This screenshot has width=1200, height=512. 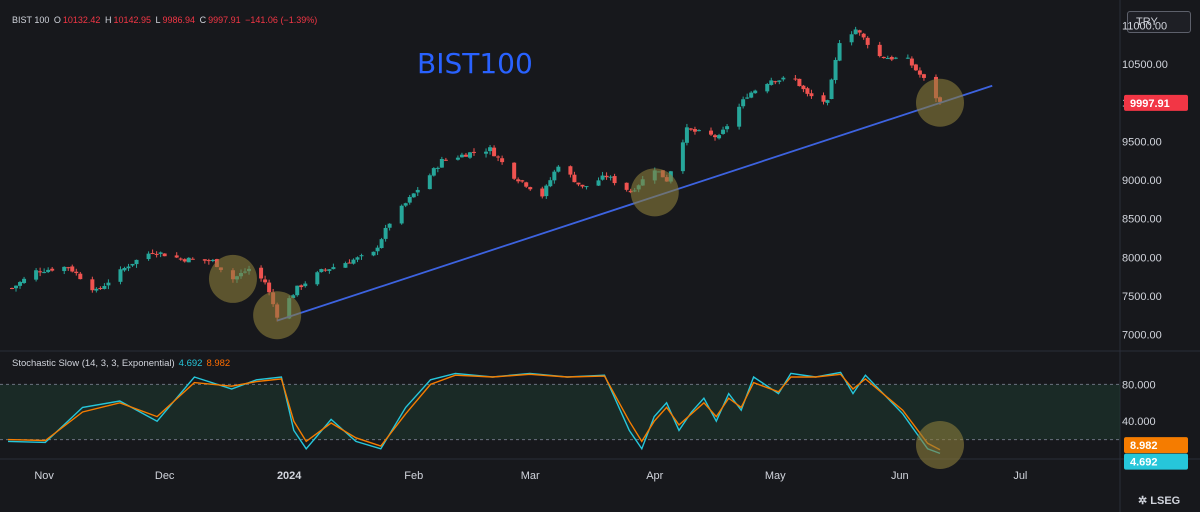 What do you see at coordinates (1142, 220) in the screenshot?
I see `price-tick-label: 8500.00` at bounding box center [1142, 220].